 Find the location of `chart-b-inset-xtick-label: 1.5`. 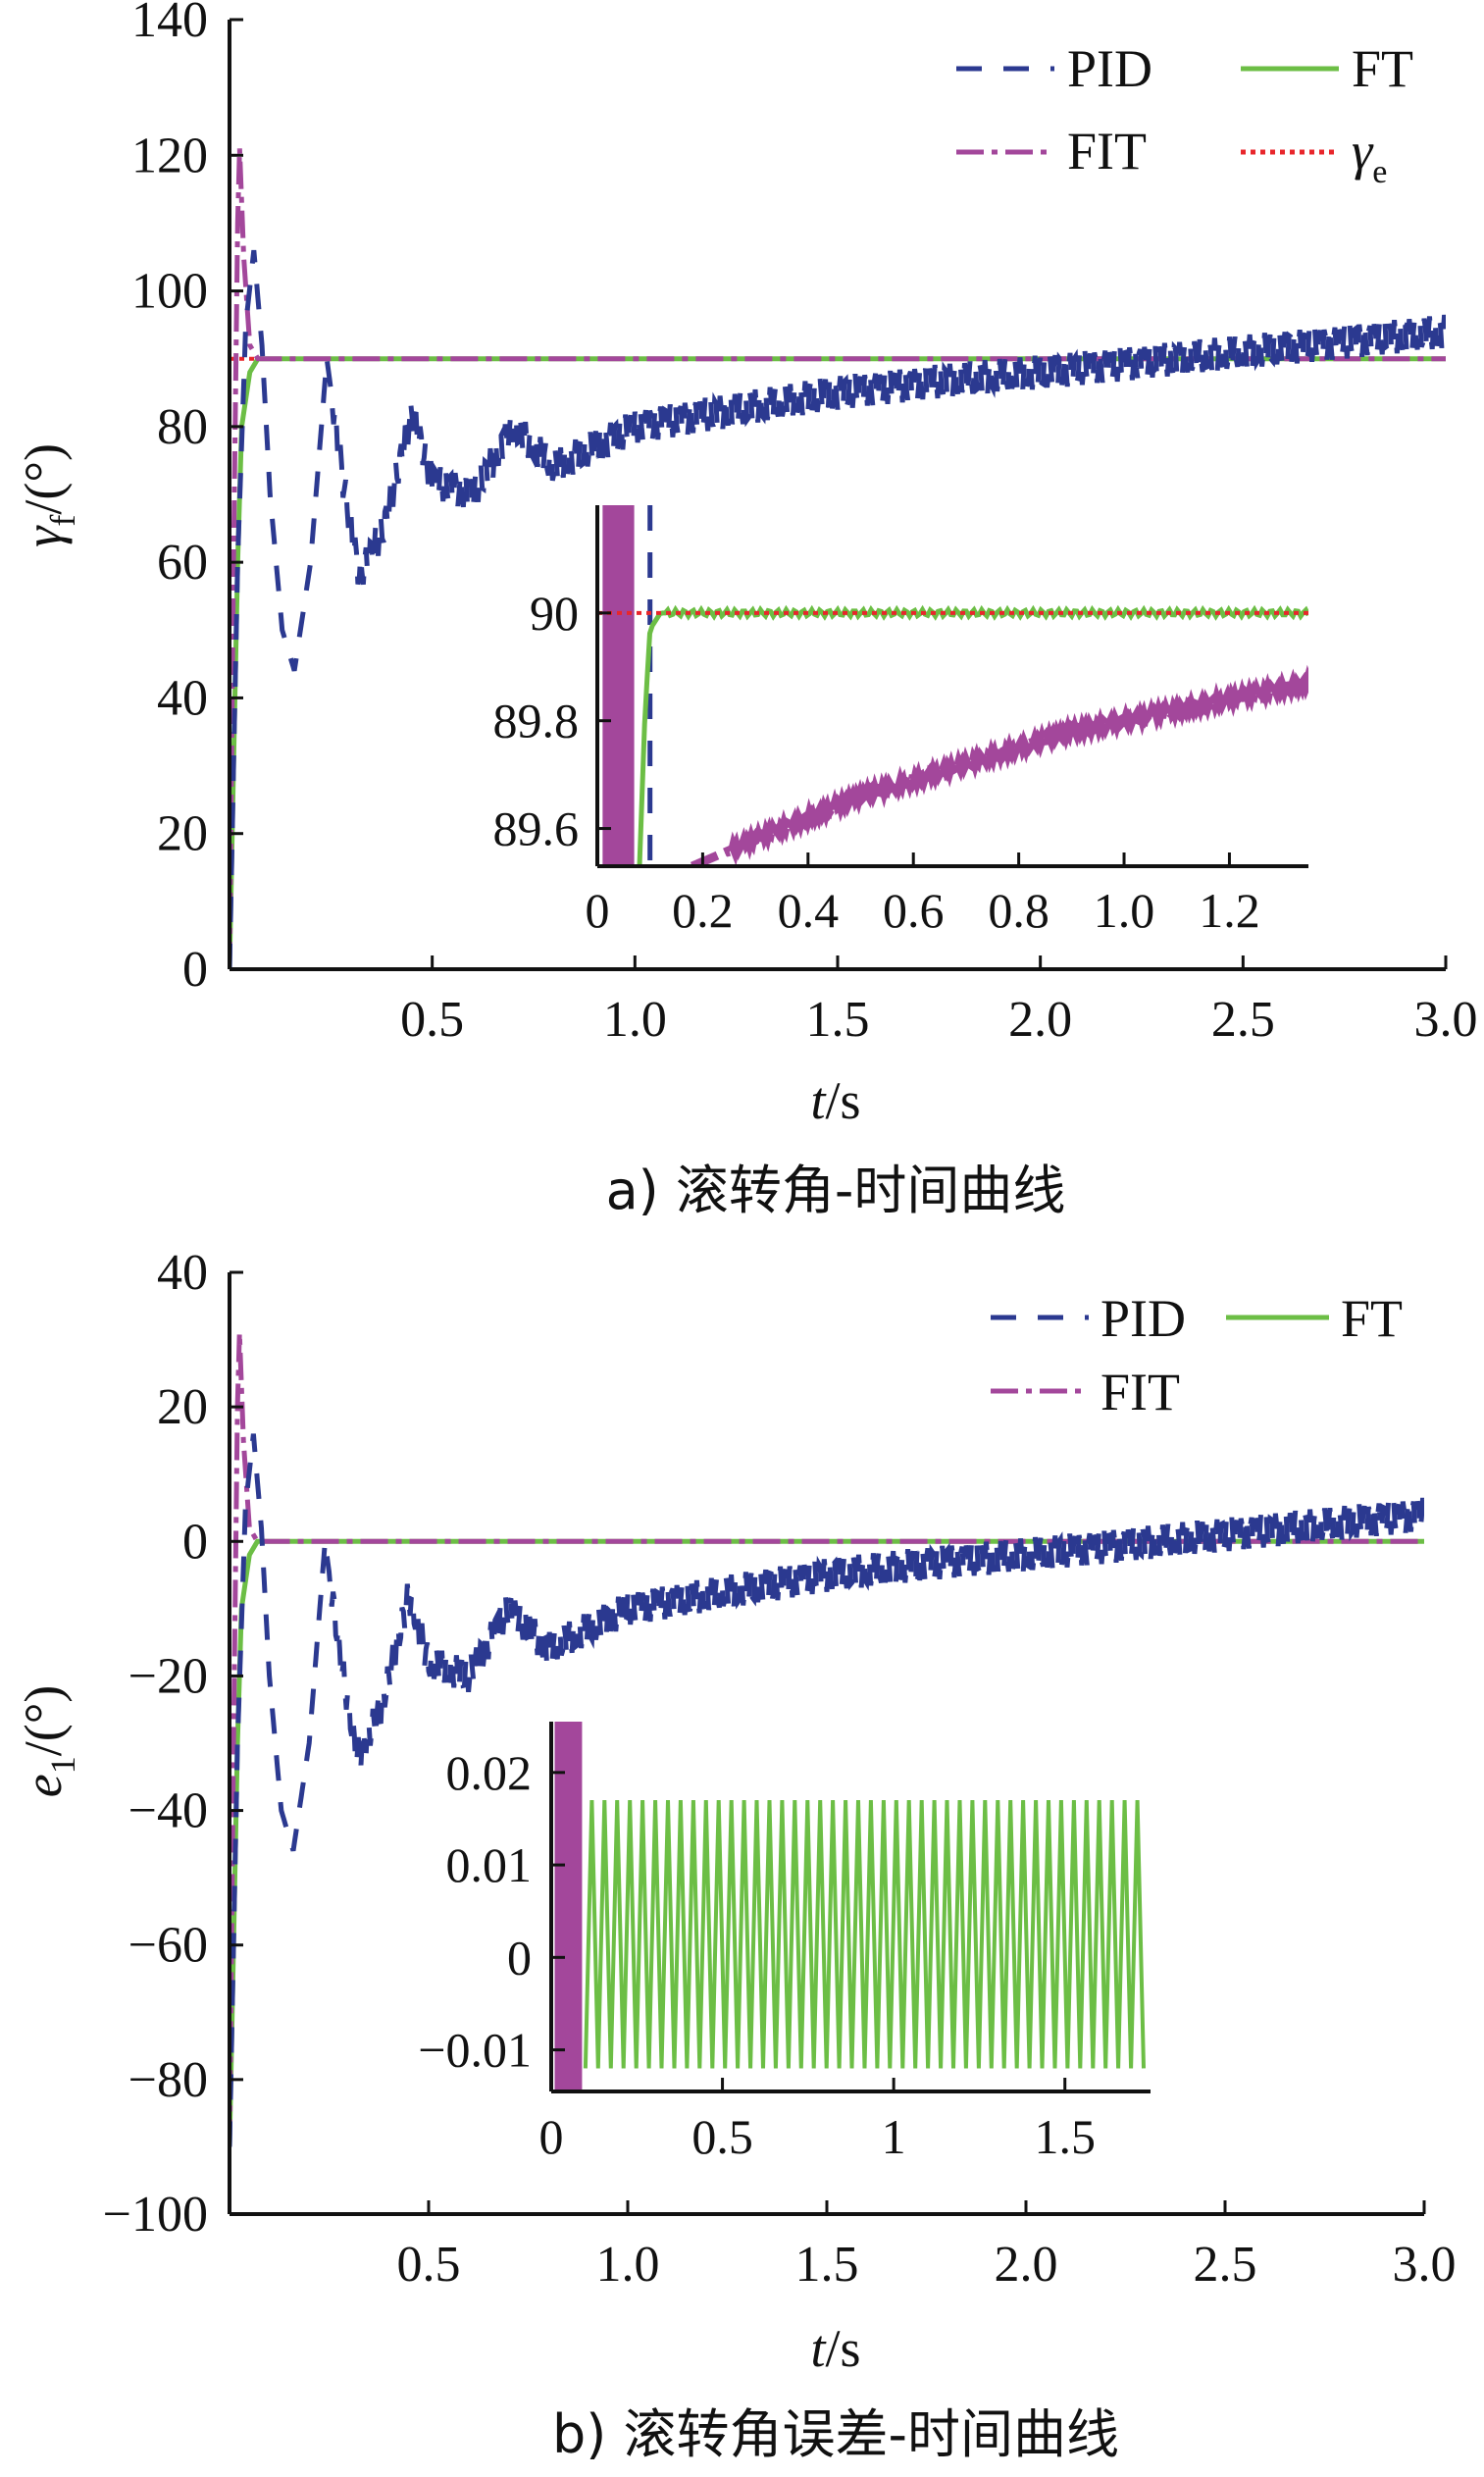

chart-b-inset-xtick-label: 1.5 is located at coordinates (1065, 2136).